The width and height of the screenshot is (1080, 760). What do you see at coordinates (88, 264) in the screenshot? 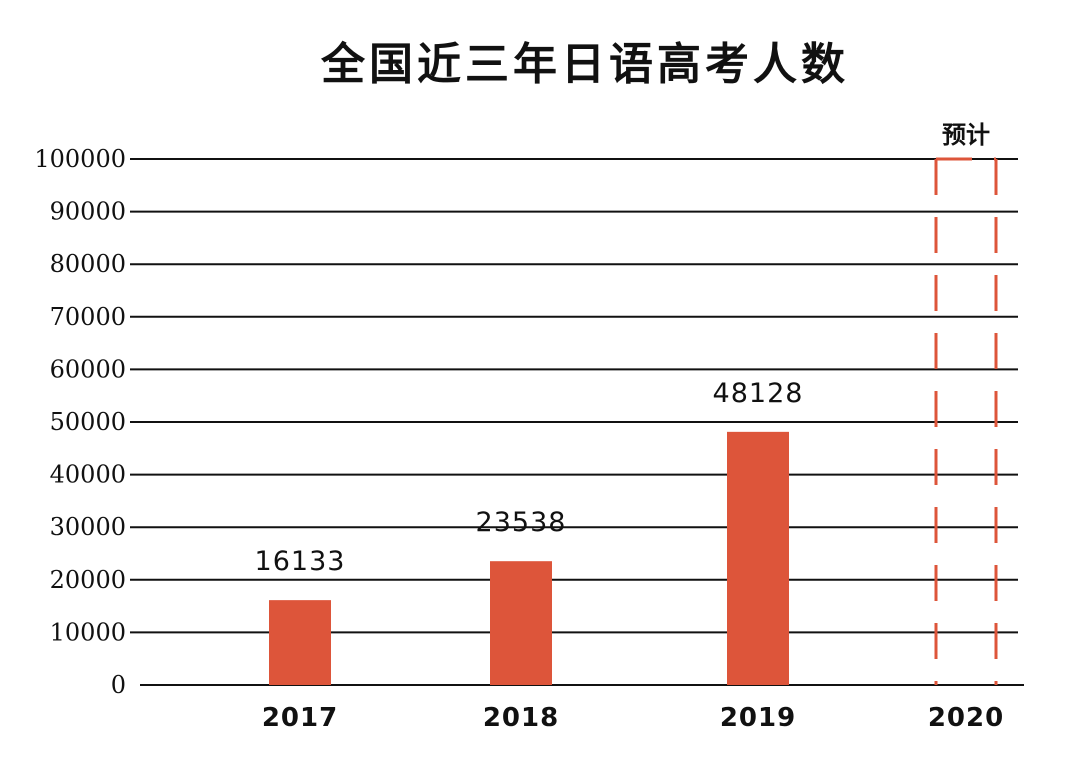
I see `y-tick-label: 80000` at bounding box center [88, 264].